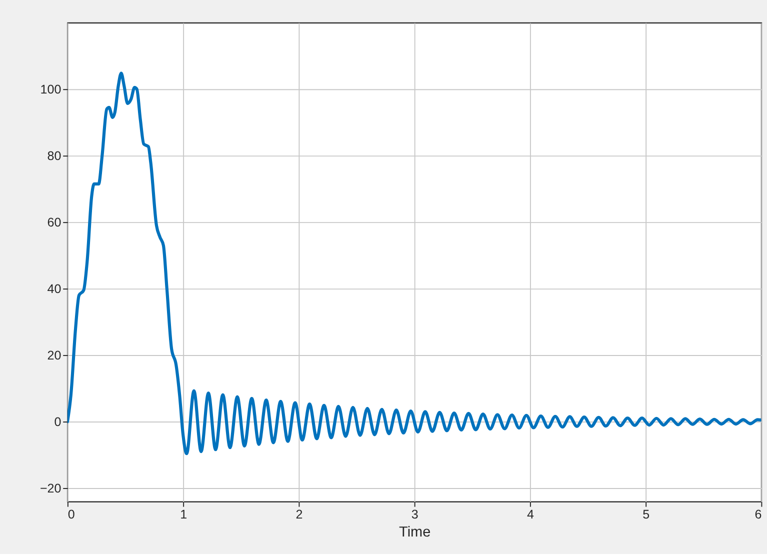  Describe the element at coordinates (58, 422) in the screenshot. I see `y-tick-label: 0` at that location.